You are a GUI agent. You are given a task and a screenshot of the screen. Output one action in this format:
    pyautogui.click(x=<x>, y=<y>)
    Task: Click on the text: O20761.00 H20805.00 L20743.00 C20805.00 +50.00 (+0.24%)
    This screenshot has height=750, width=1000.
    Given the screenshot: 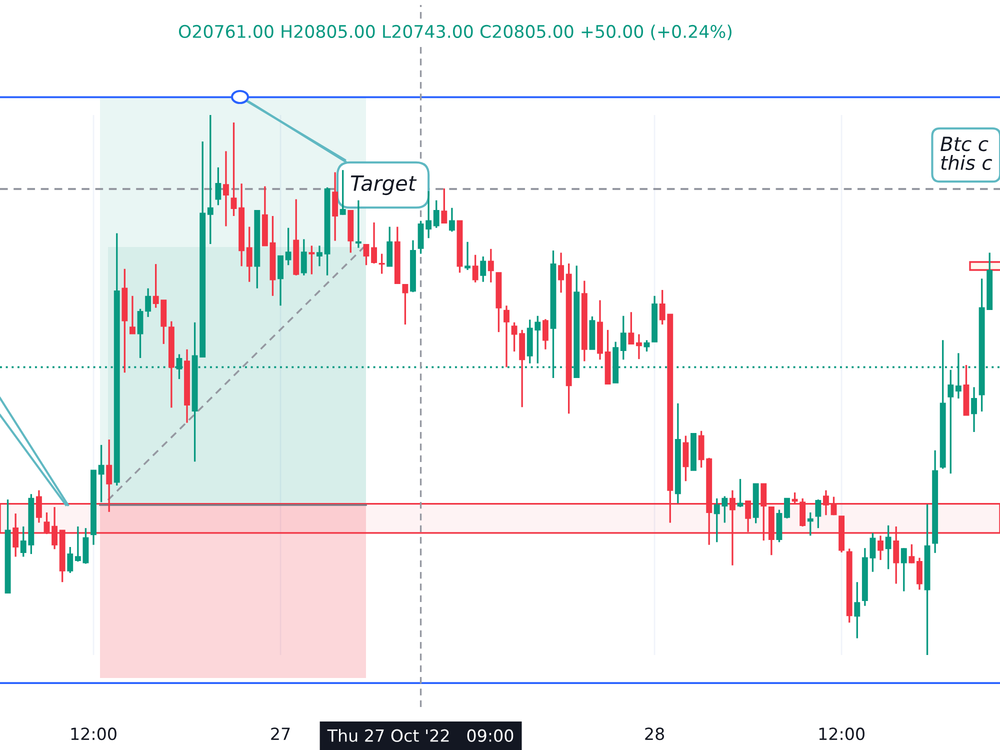 What is the action you would take?
    pyautogui.click(x=455, y=32)
    